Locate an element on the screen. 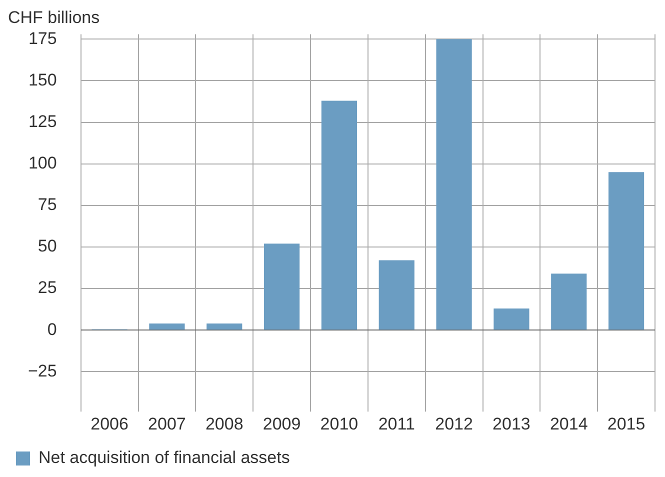 The image size is (665, 477). legend-label: Net acquisition of financial assets is located at coordinates (164, 458).